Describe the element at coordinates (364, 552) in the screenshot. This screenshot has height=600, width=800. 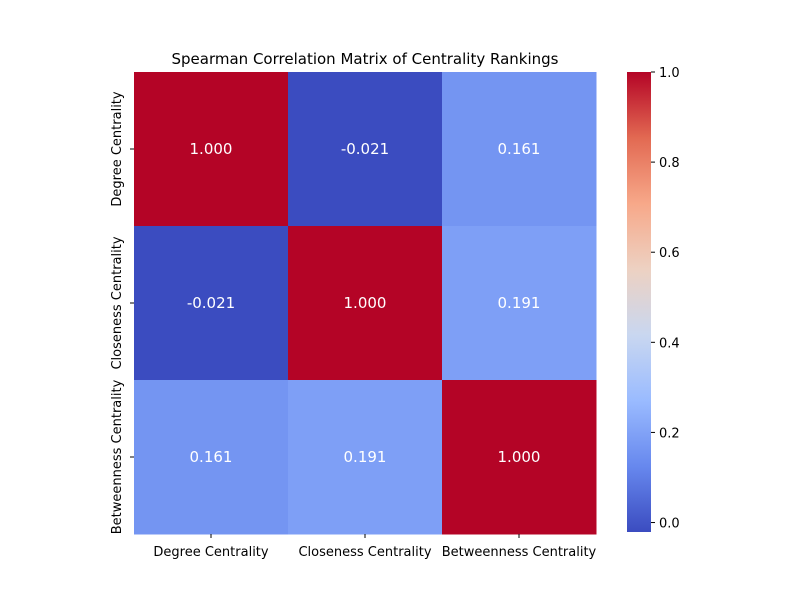
I see `x-tick-label: Closeness Centrality` at that location.